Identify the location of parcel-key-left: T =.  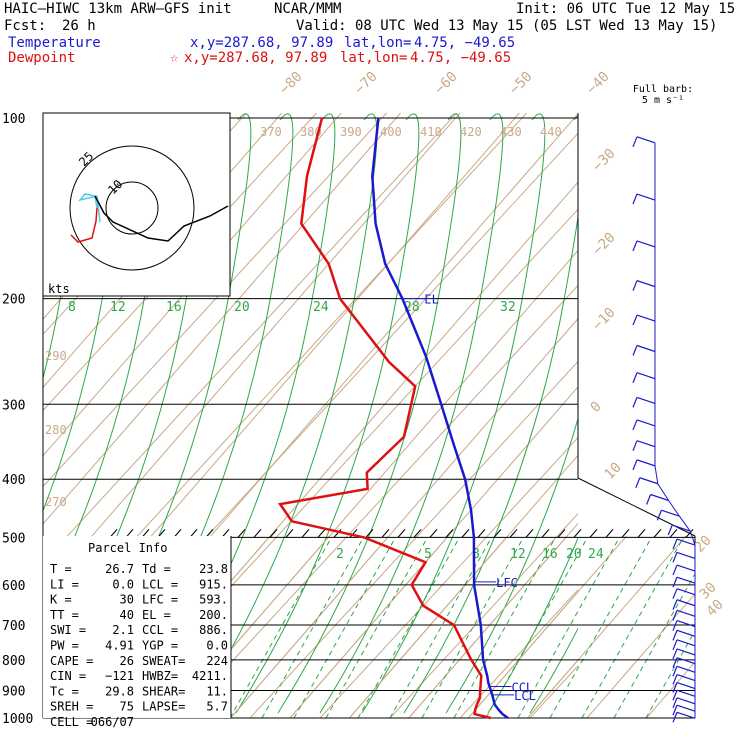
(61, 569).